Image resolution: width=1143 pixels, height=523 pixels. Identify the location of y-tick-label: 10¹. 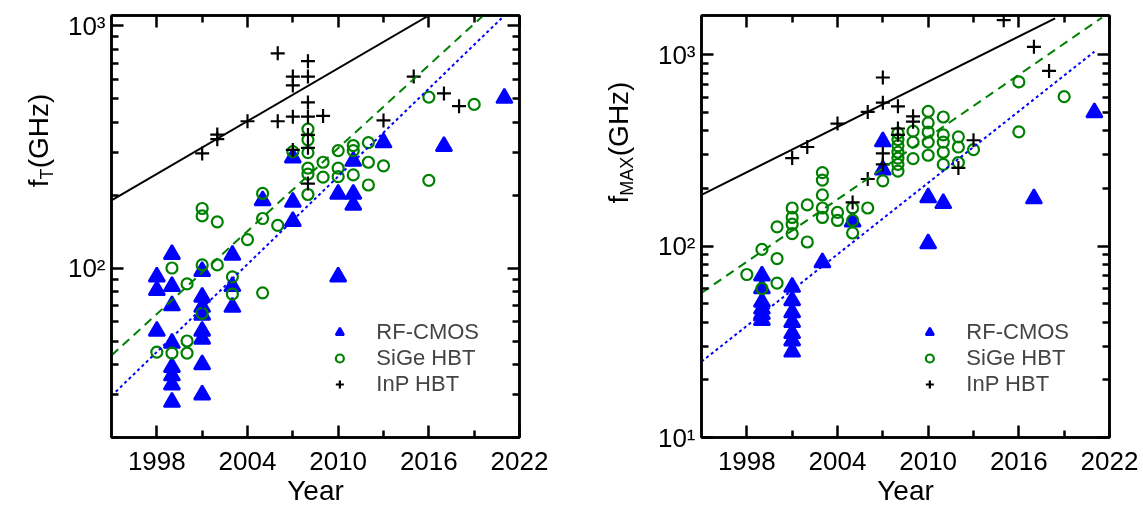
(676, 437).